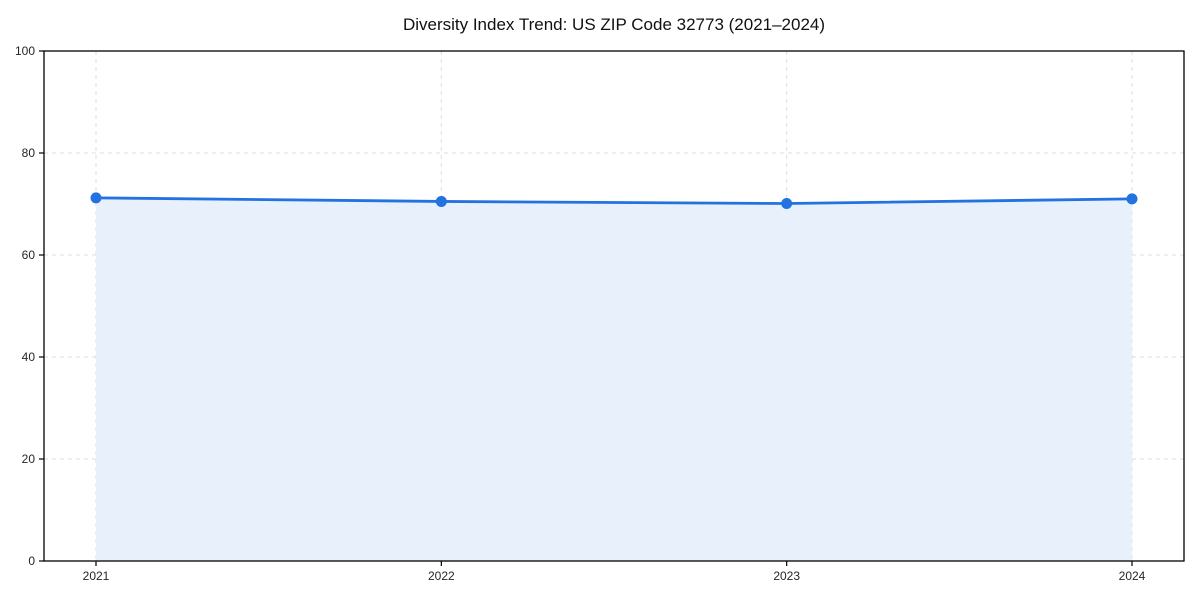 The width and height of the screenshot is (1200, 600). What do you see at coordinates (31, 561) in the screenshot?
I see `y-tick-label: 0` at bounding box center [31, 561].